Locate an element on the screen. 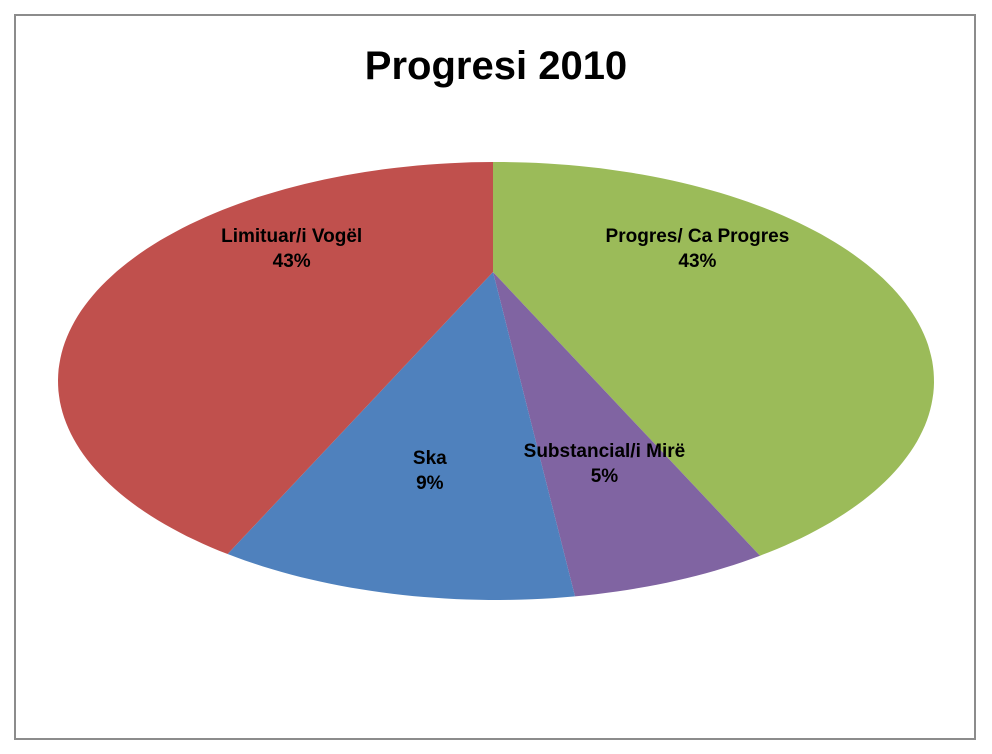 The height and width of the screenshot is (754, 992). chart-title: Progresi 2010 is located at coordinates (496, 66).